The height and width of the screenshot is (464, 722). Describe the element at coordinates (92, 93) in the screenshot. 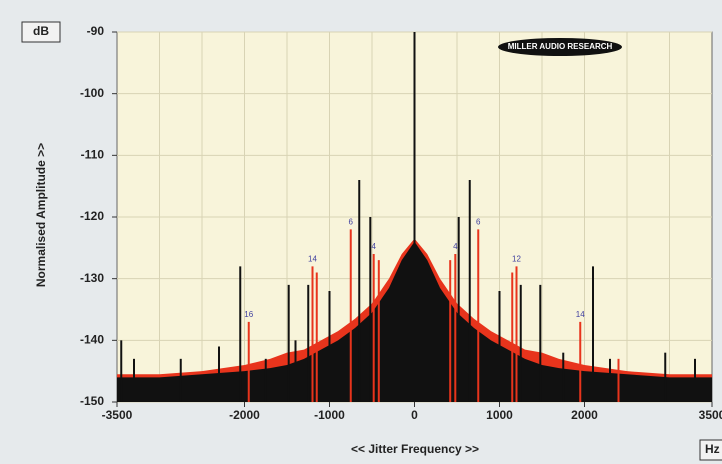

I see `y-tick-label: -100` at that location.